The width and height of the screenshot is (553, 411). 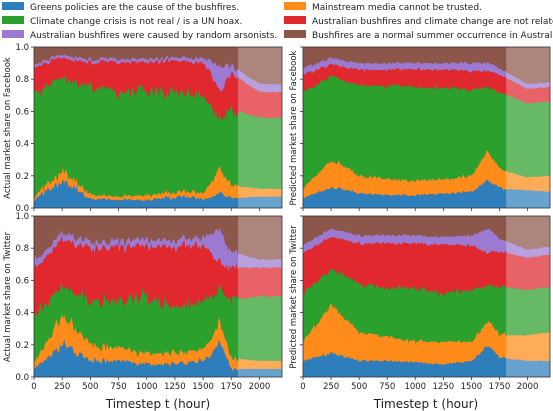 What do you see at coordinates (397, 8) in the screenshot?
I see `legend-label-1: Mainstream media cannot be trusted.` at bounding box center [397, 8].